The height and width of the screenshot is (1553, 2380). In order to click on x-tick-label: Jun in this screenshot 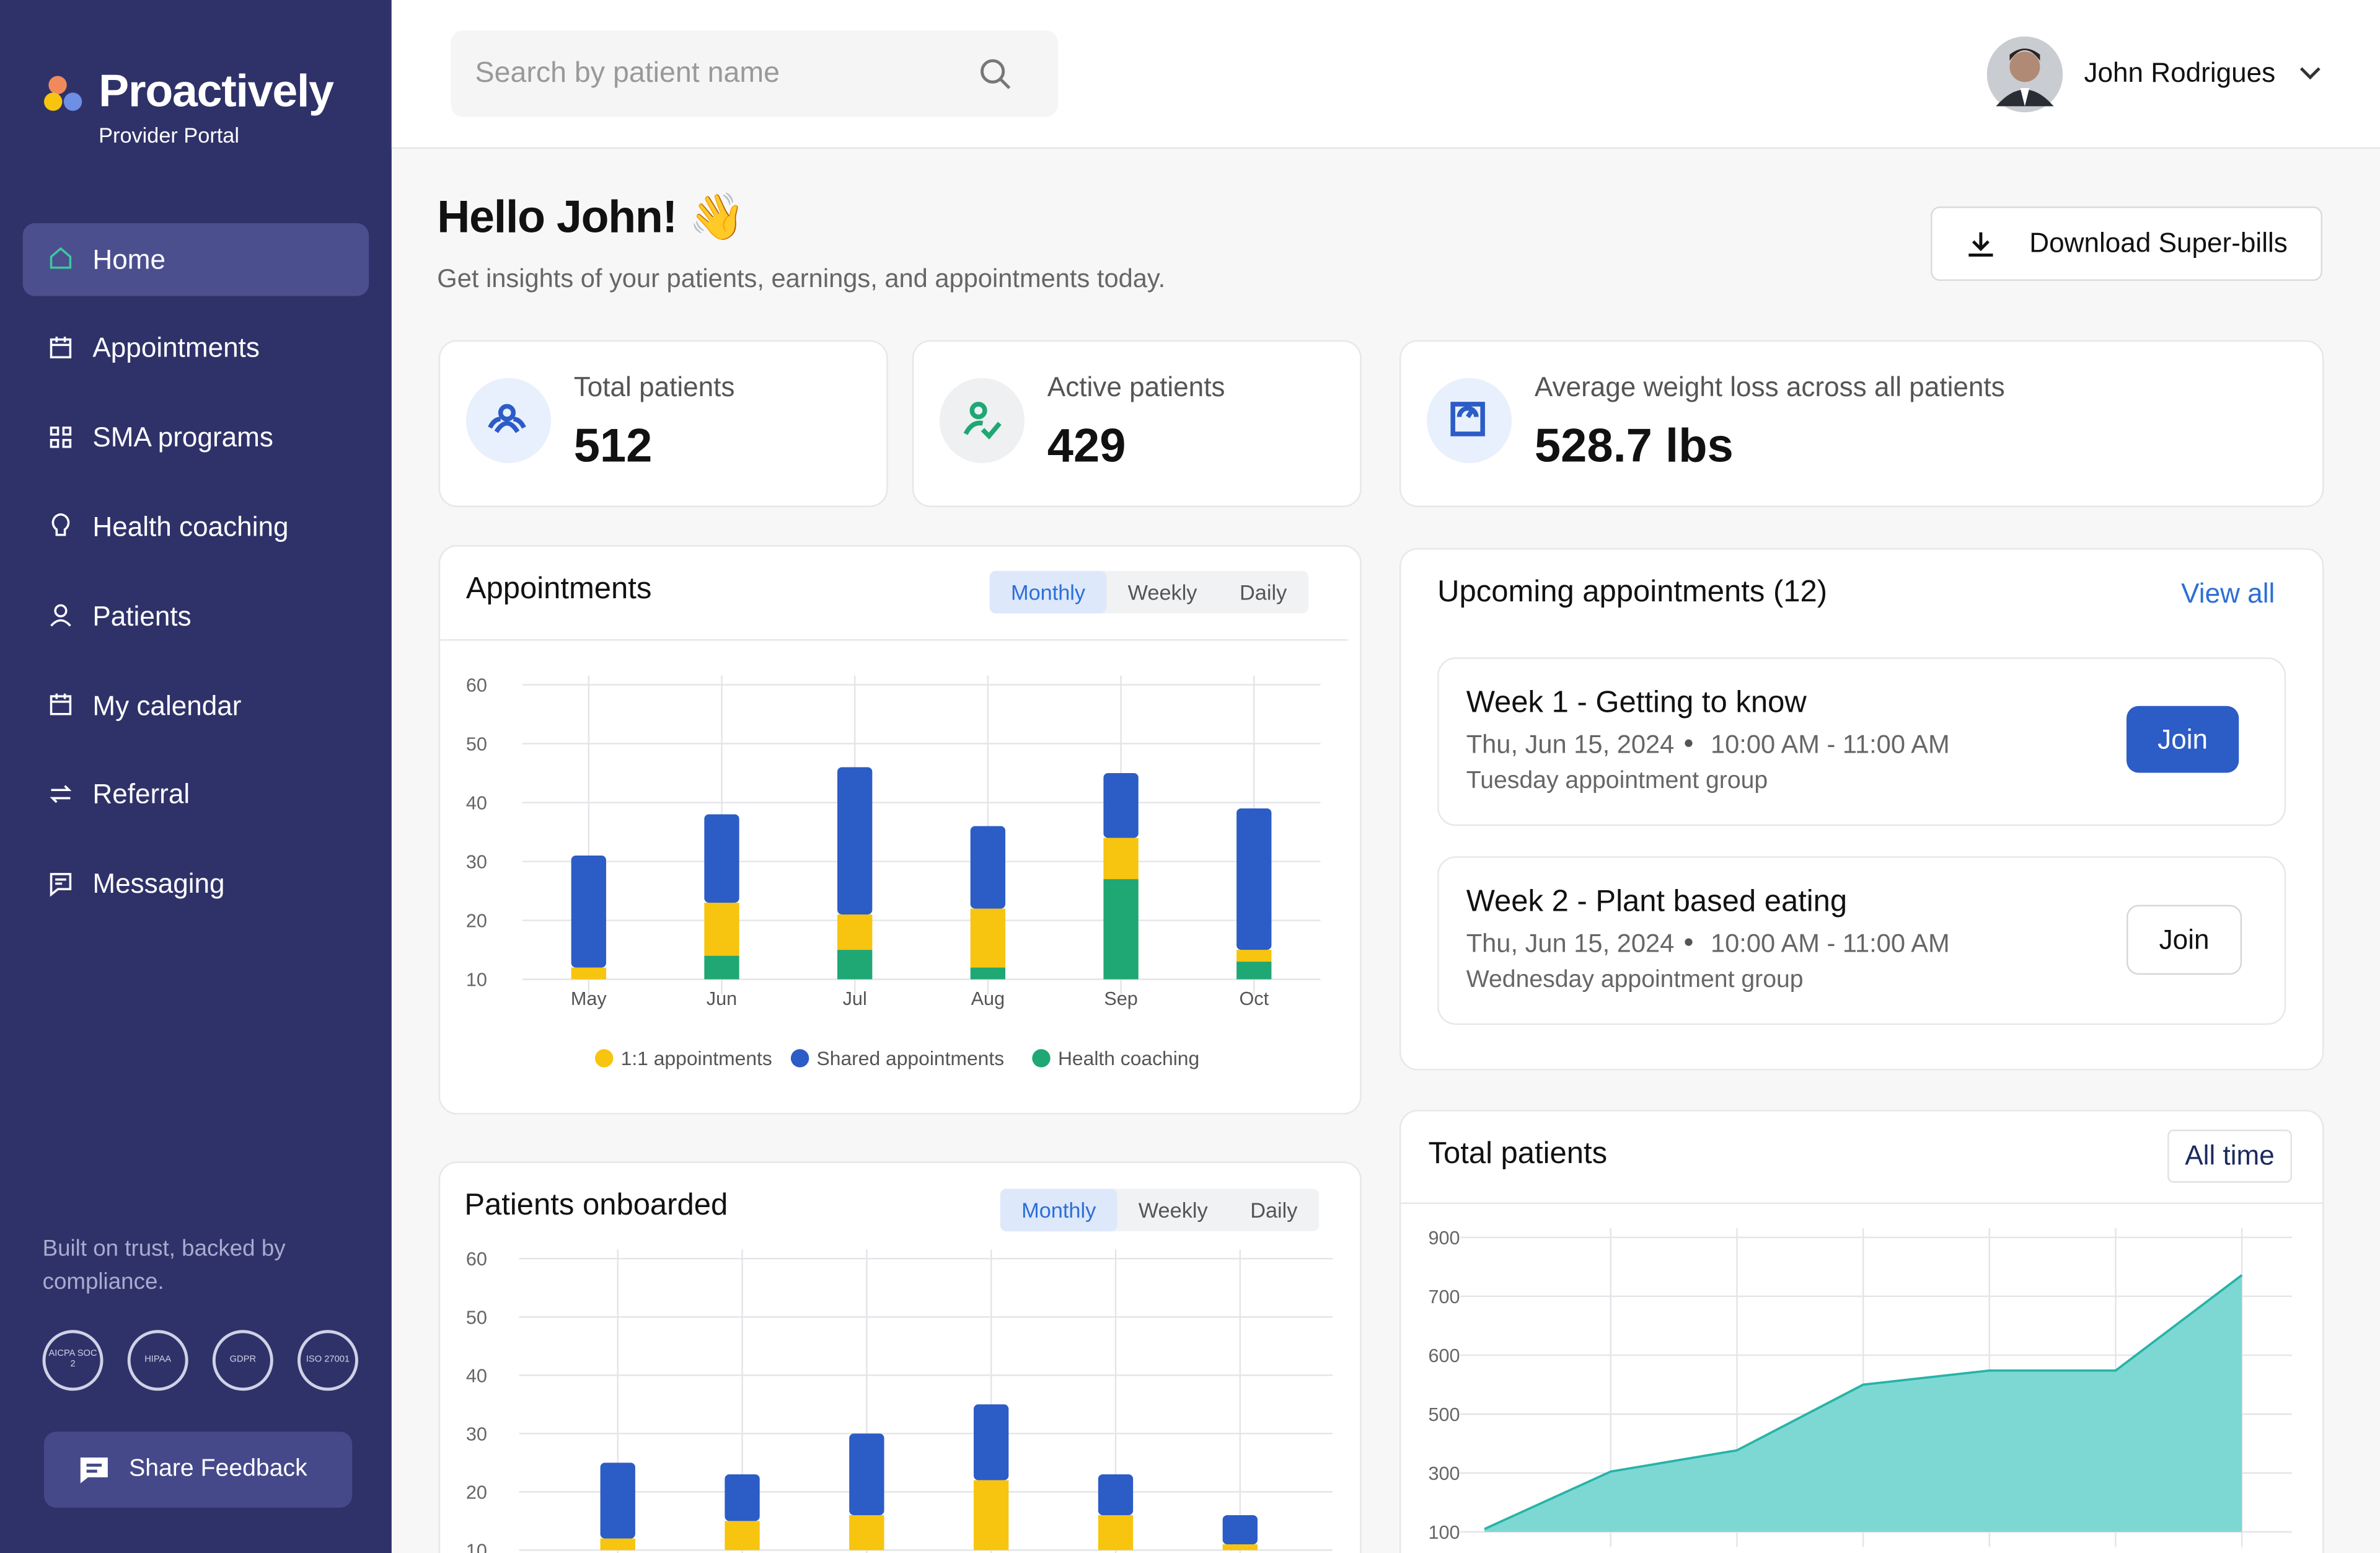, I will do `click(722, 998)`.